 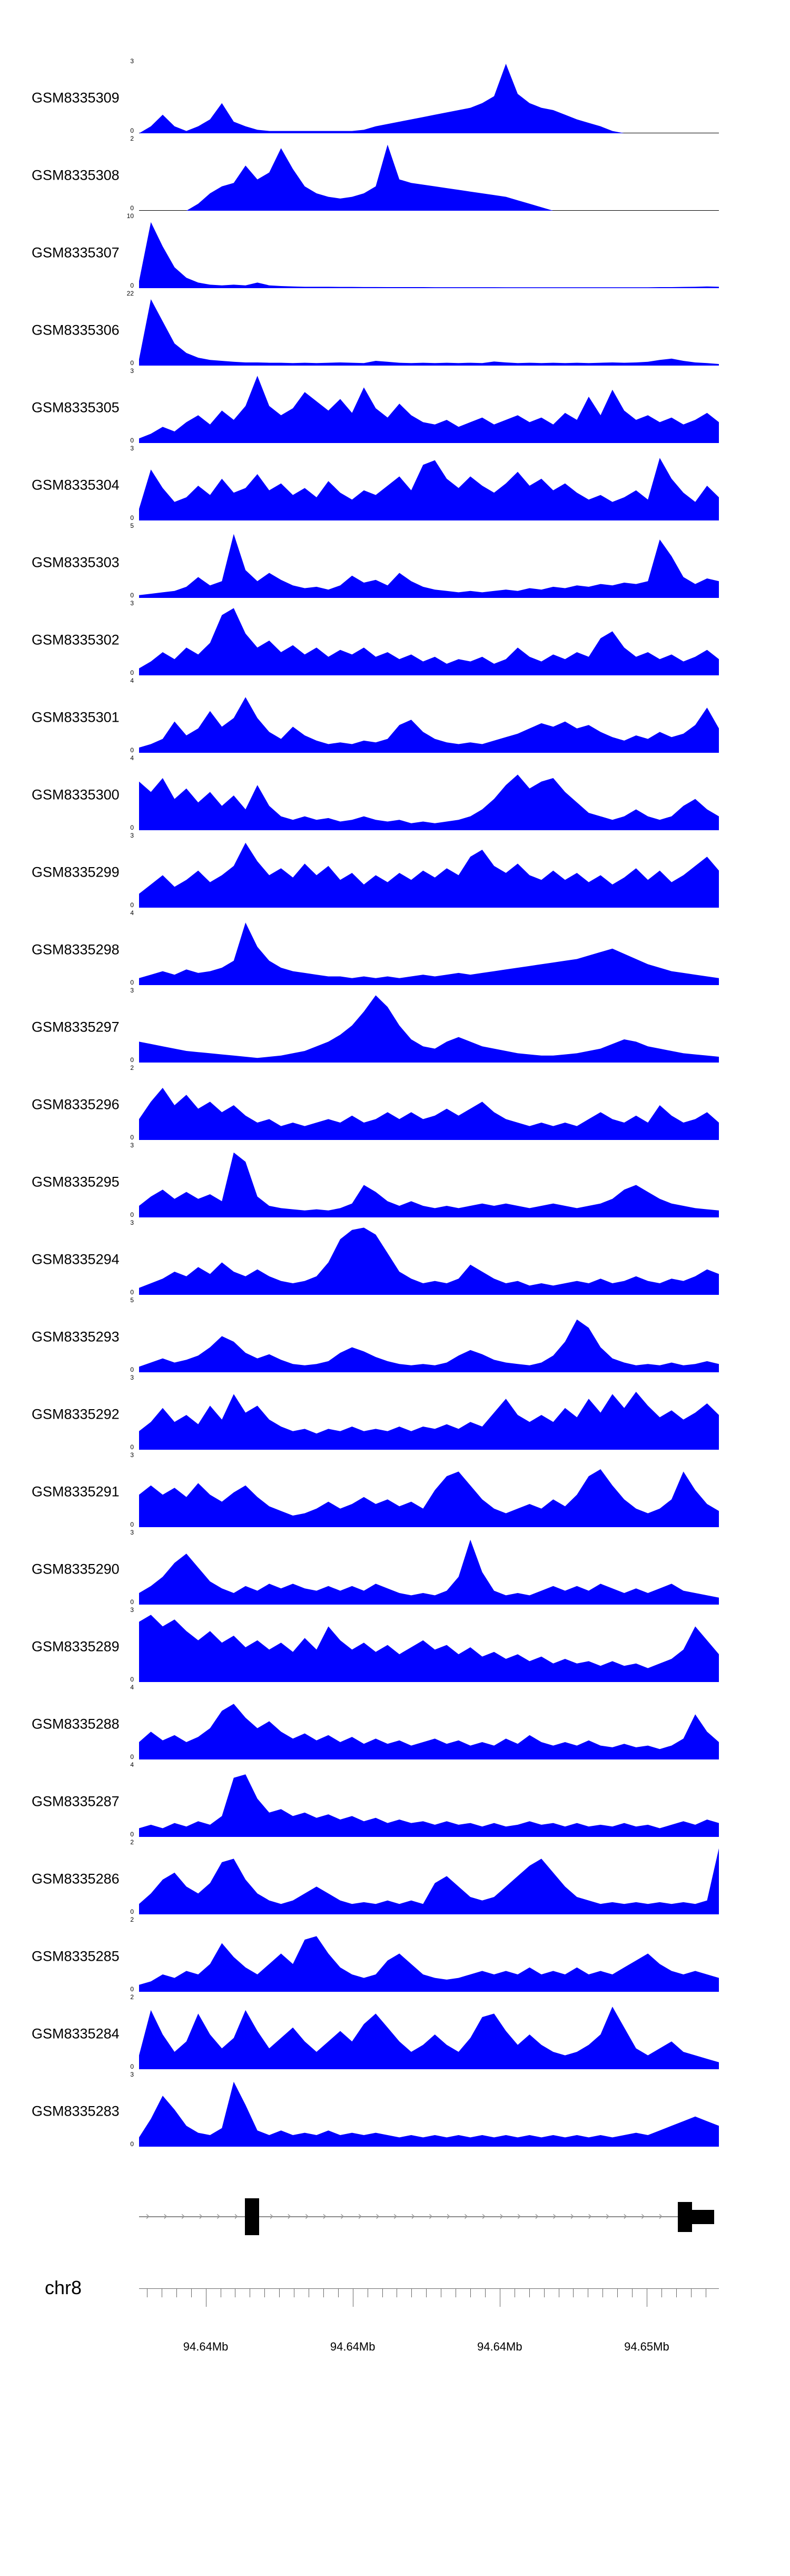 I want to click on genome-axis-line, so click(x=429, y=2288).